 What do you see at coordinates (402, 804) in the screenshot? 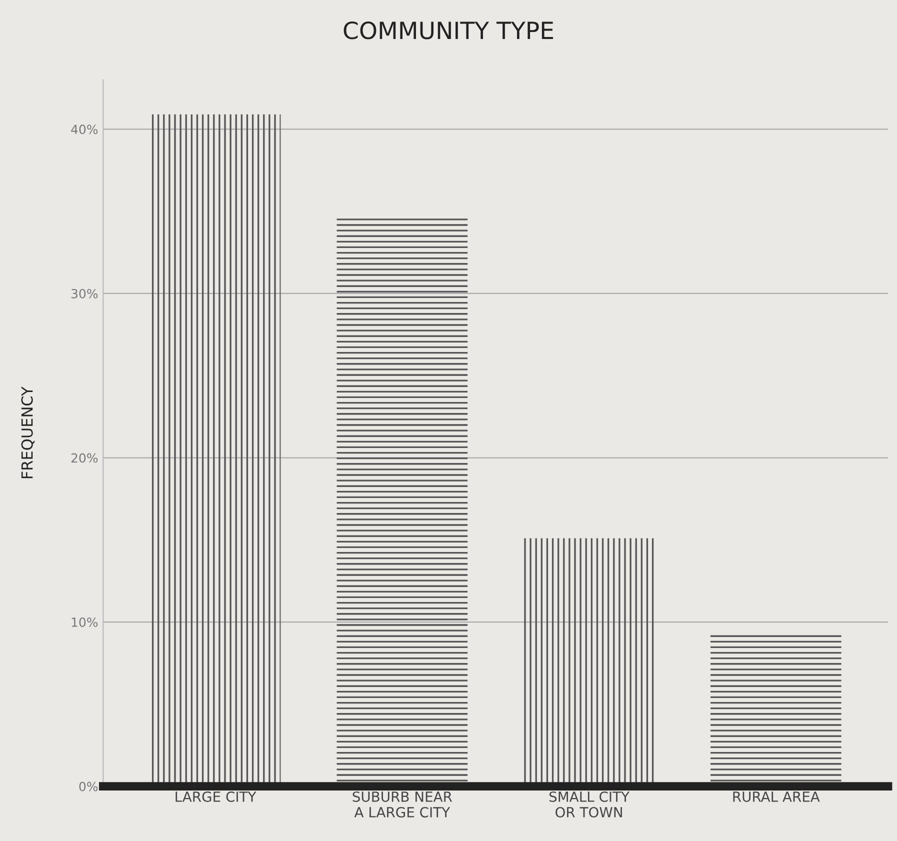
I see `x-tick-label: SUBURB NEAR A LARGE CITY` at bounding box center [402, 804].